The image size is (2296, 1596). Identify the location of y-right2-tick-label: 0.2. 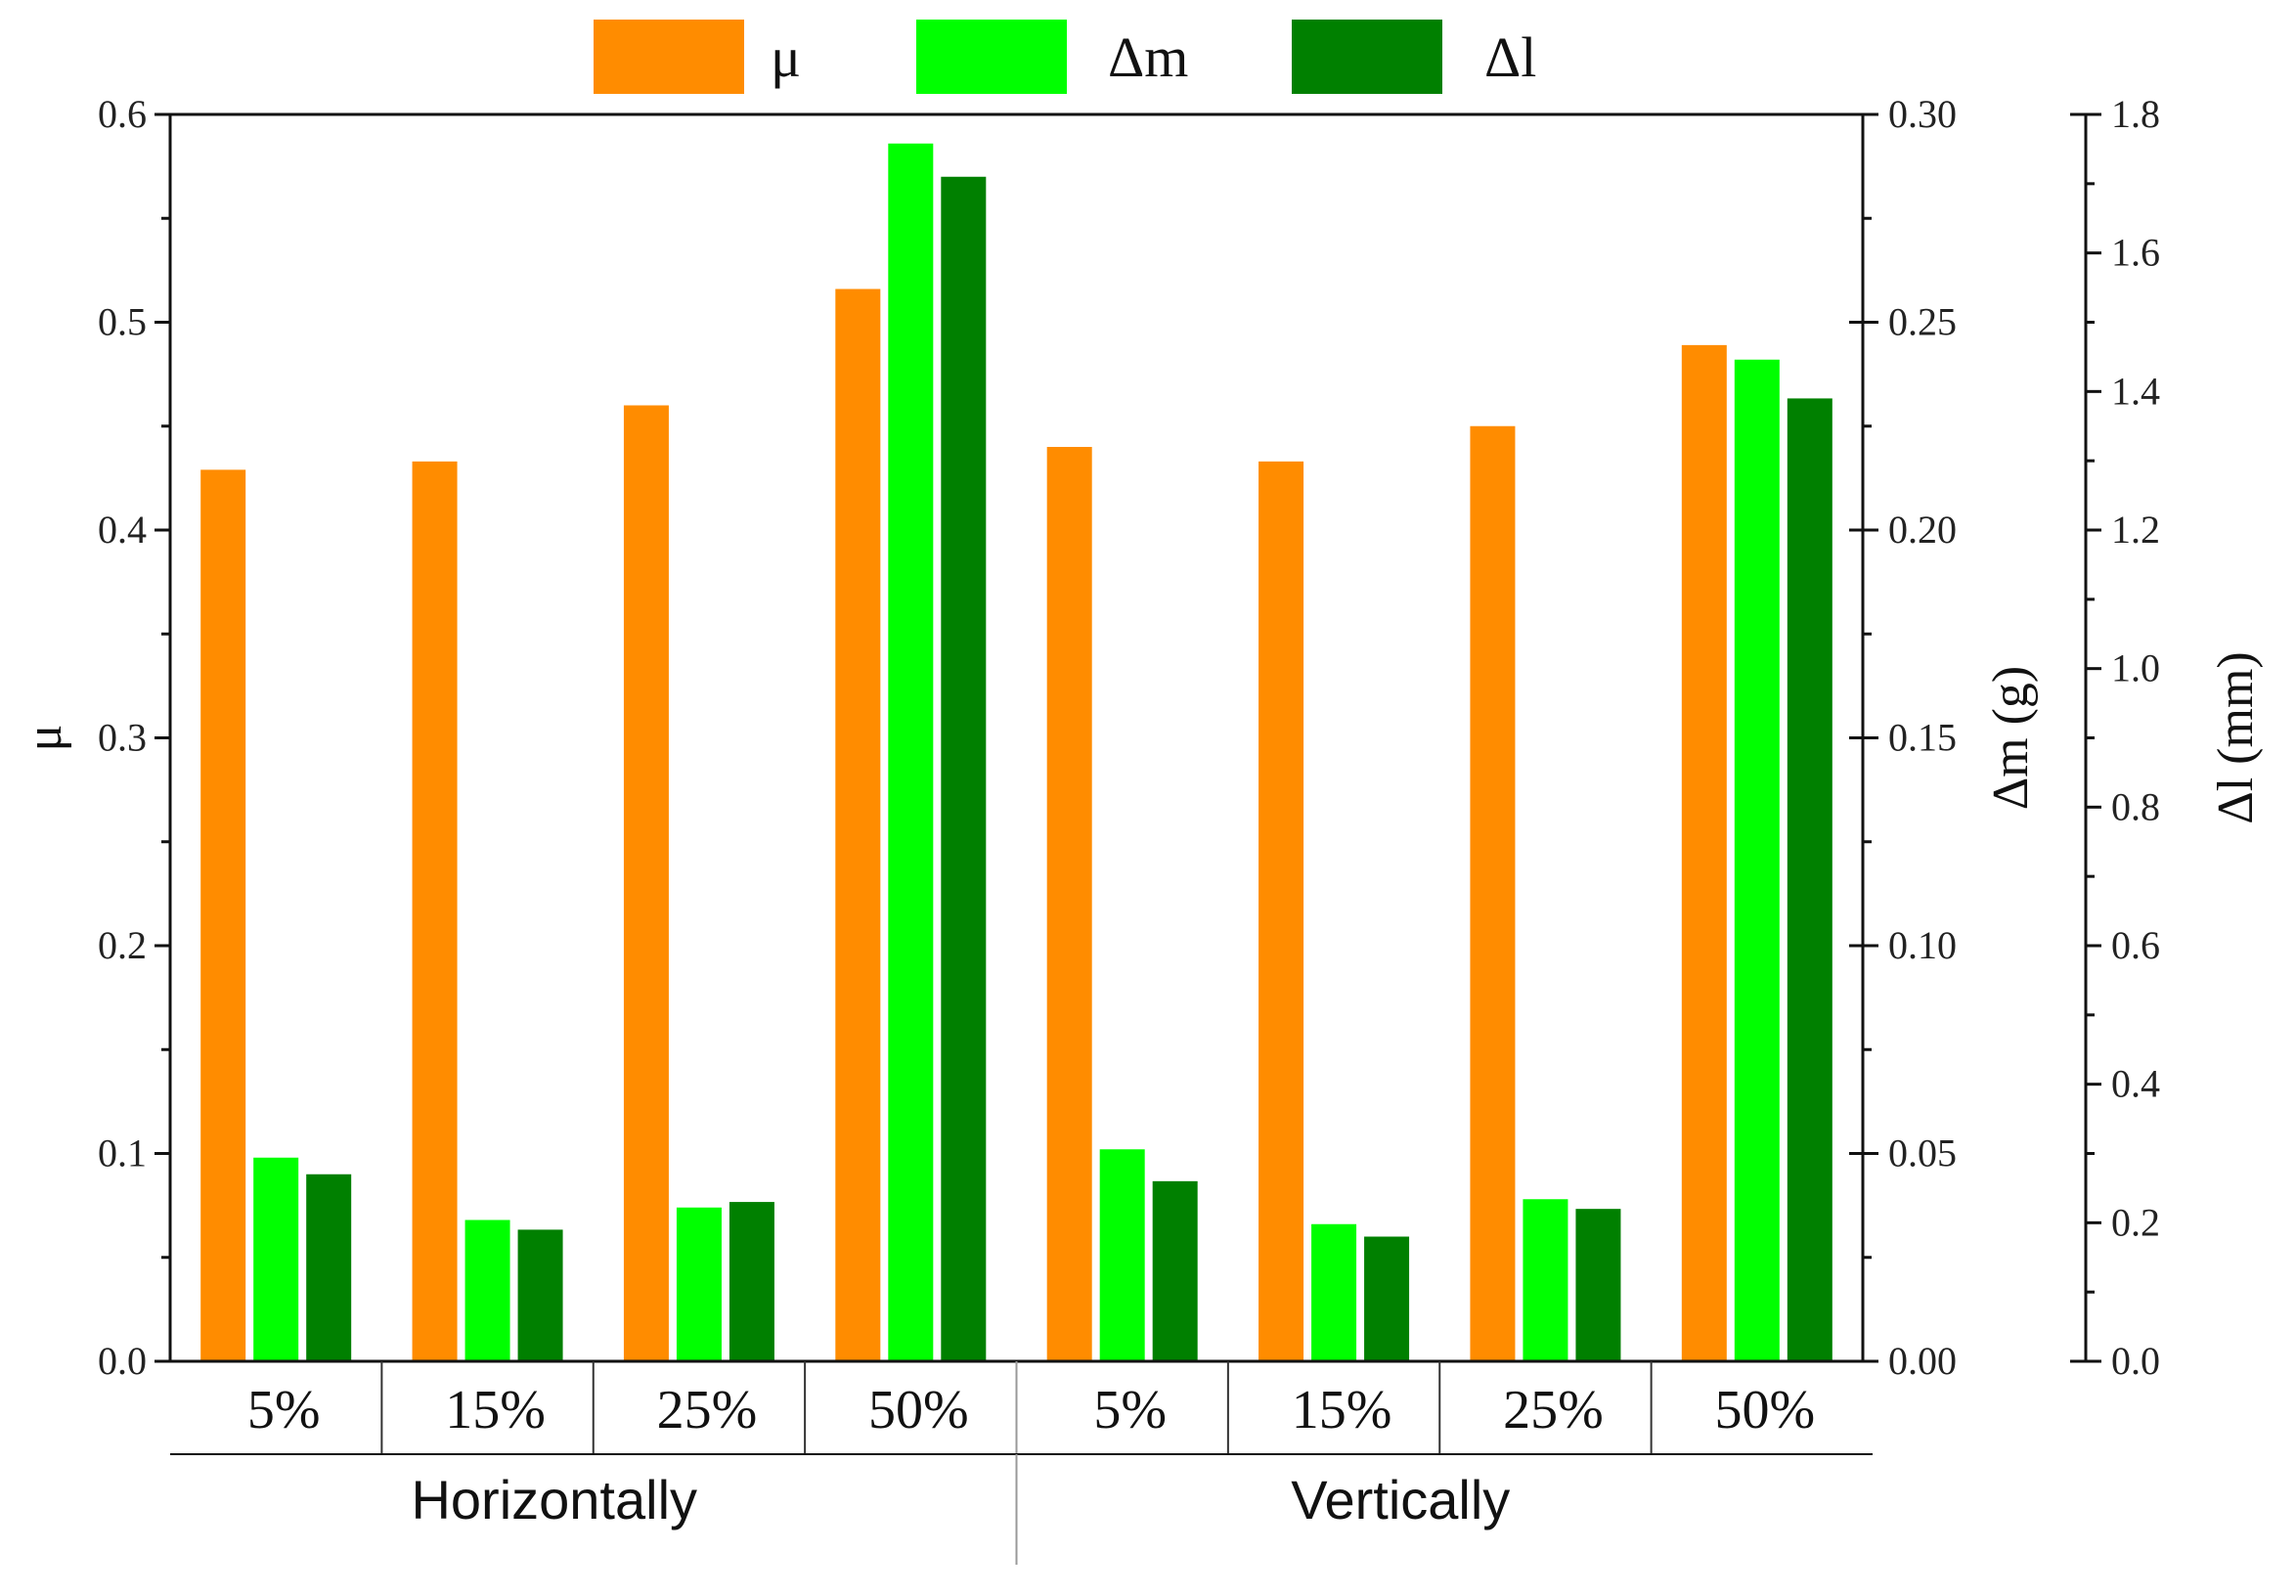
(2135, 1222).